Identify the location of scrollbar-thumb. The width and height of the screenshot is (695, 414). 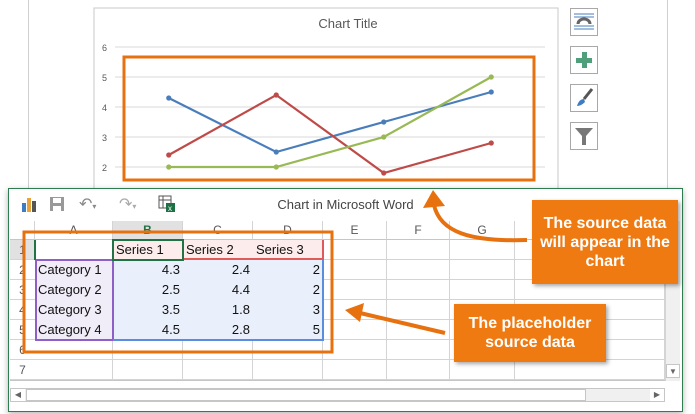
(306, 395).